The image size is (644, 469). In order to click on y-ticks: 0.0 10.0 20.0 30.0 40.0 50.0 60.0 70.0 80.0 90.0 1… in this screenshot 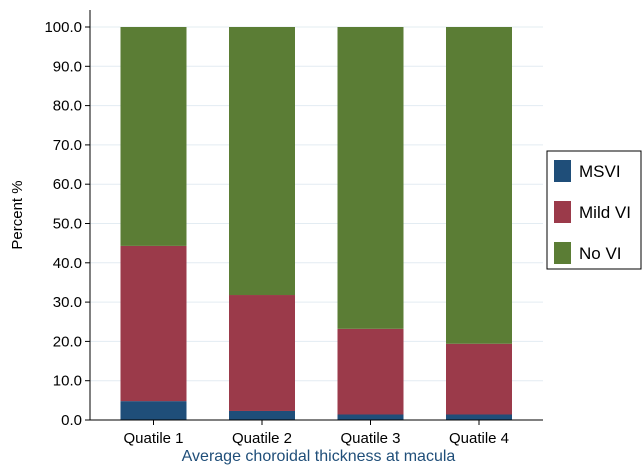, I will do `click(67, 224)`.